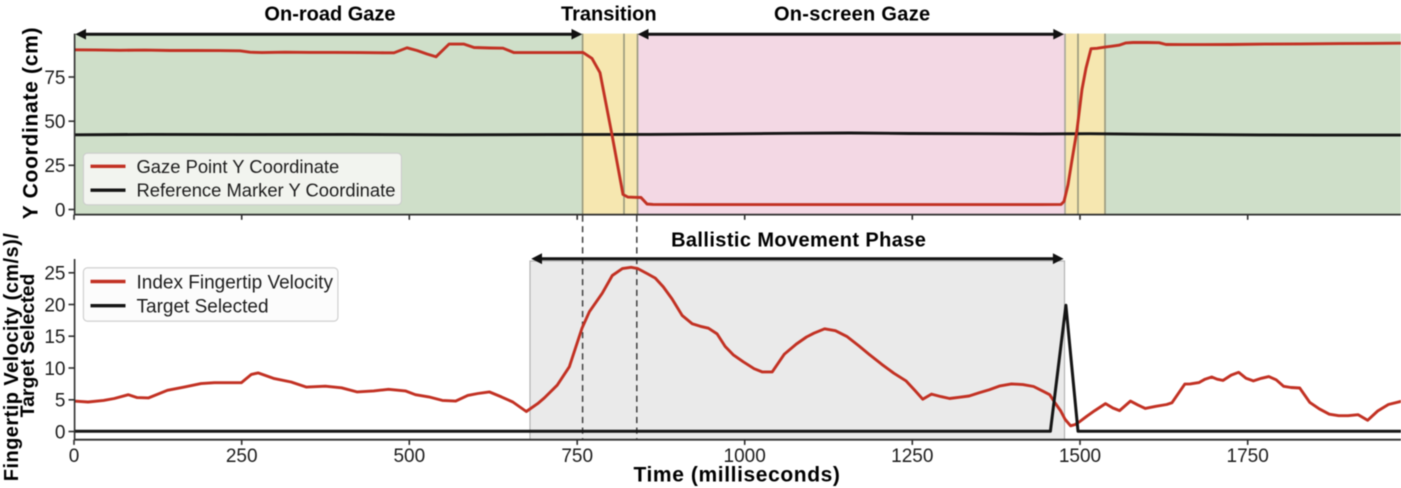  Describe the element at coordinates (54, 122) in the screenshot. I see `svg-text: 50` at that location.